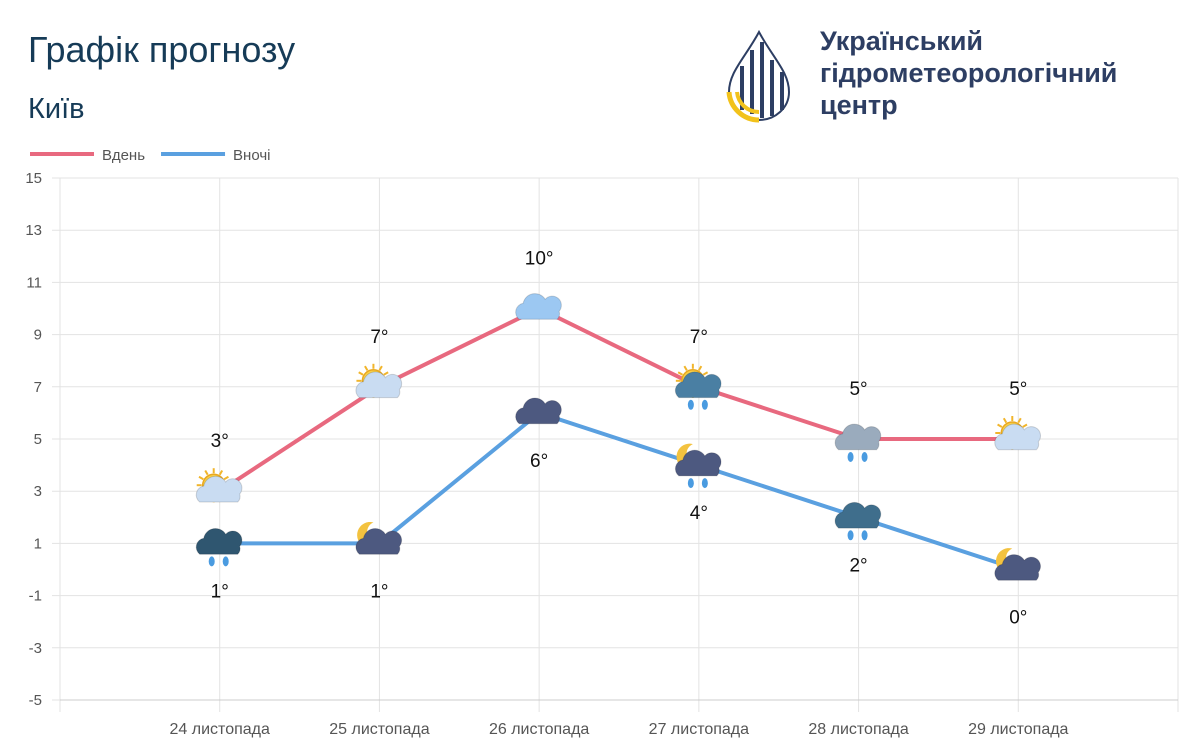  Describe the element at coordinates (35, 596) in the screenshot. I see `y-tick-label: -1` at that location.